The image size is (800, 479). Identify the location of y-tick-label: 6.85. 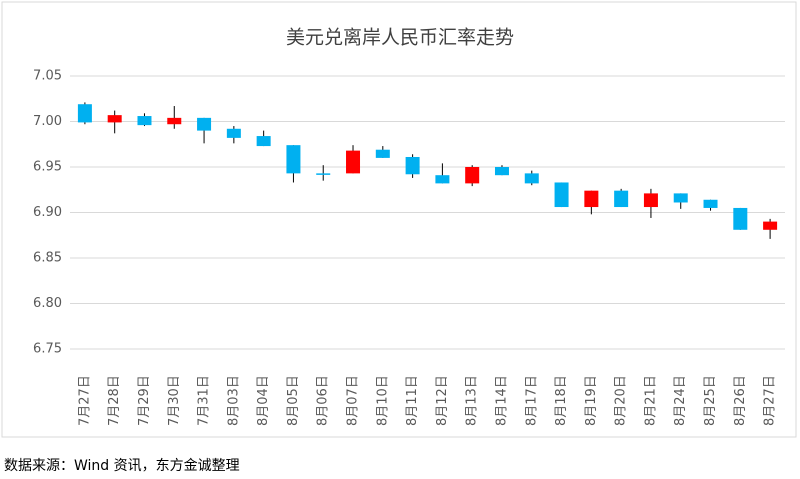
(47, 258).